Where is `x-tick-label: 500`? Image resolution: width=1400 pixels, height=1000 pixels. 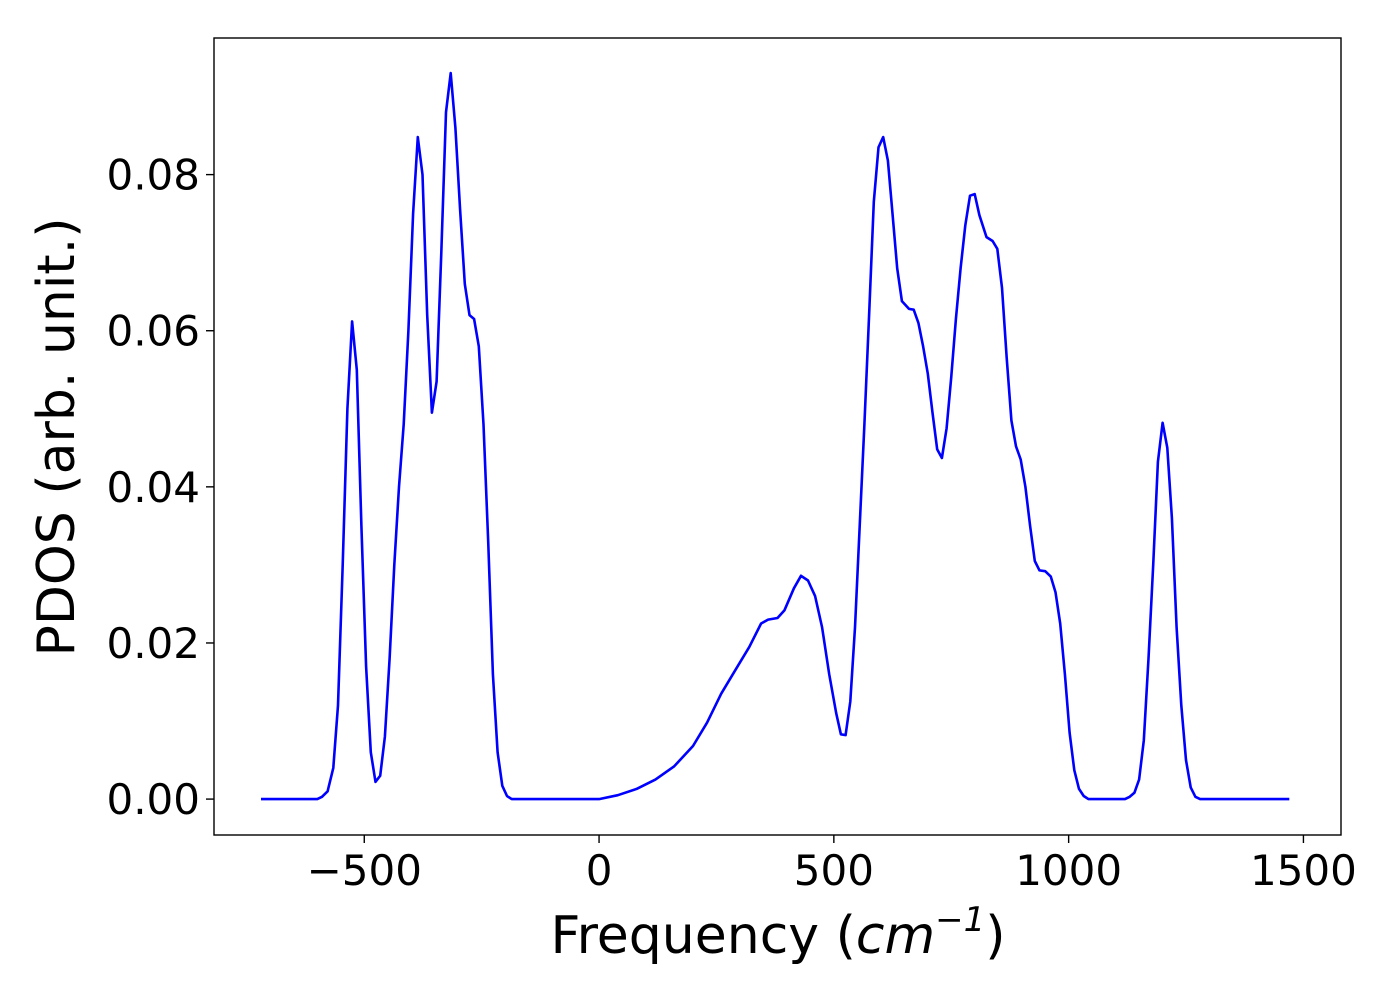 x-tick-label: 500 is located at coordinates (834, 870).